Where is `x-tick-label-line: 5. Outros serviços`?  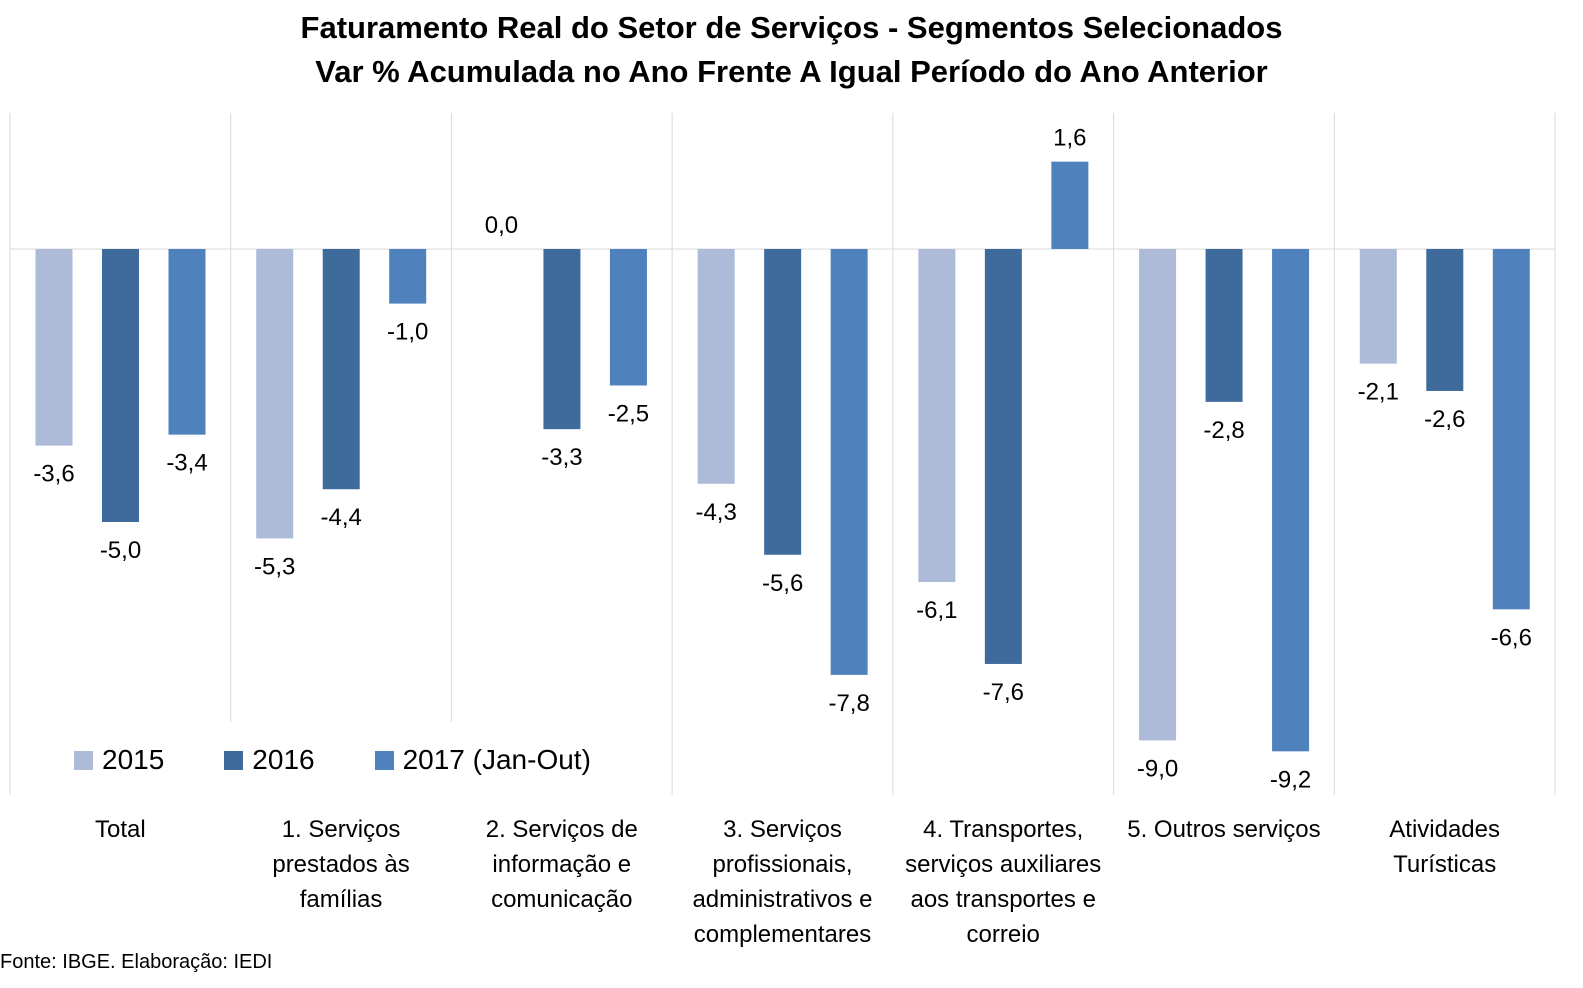
x-tick-label-line: 5. Outros serviços is located at coordinates (1224, 829).